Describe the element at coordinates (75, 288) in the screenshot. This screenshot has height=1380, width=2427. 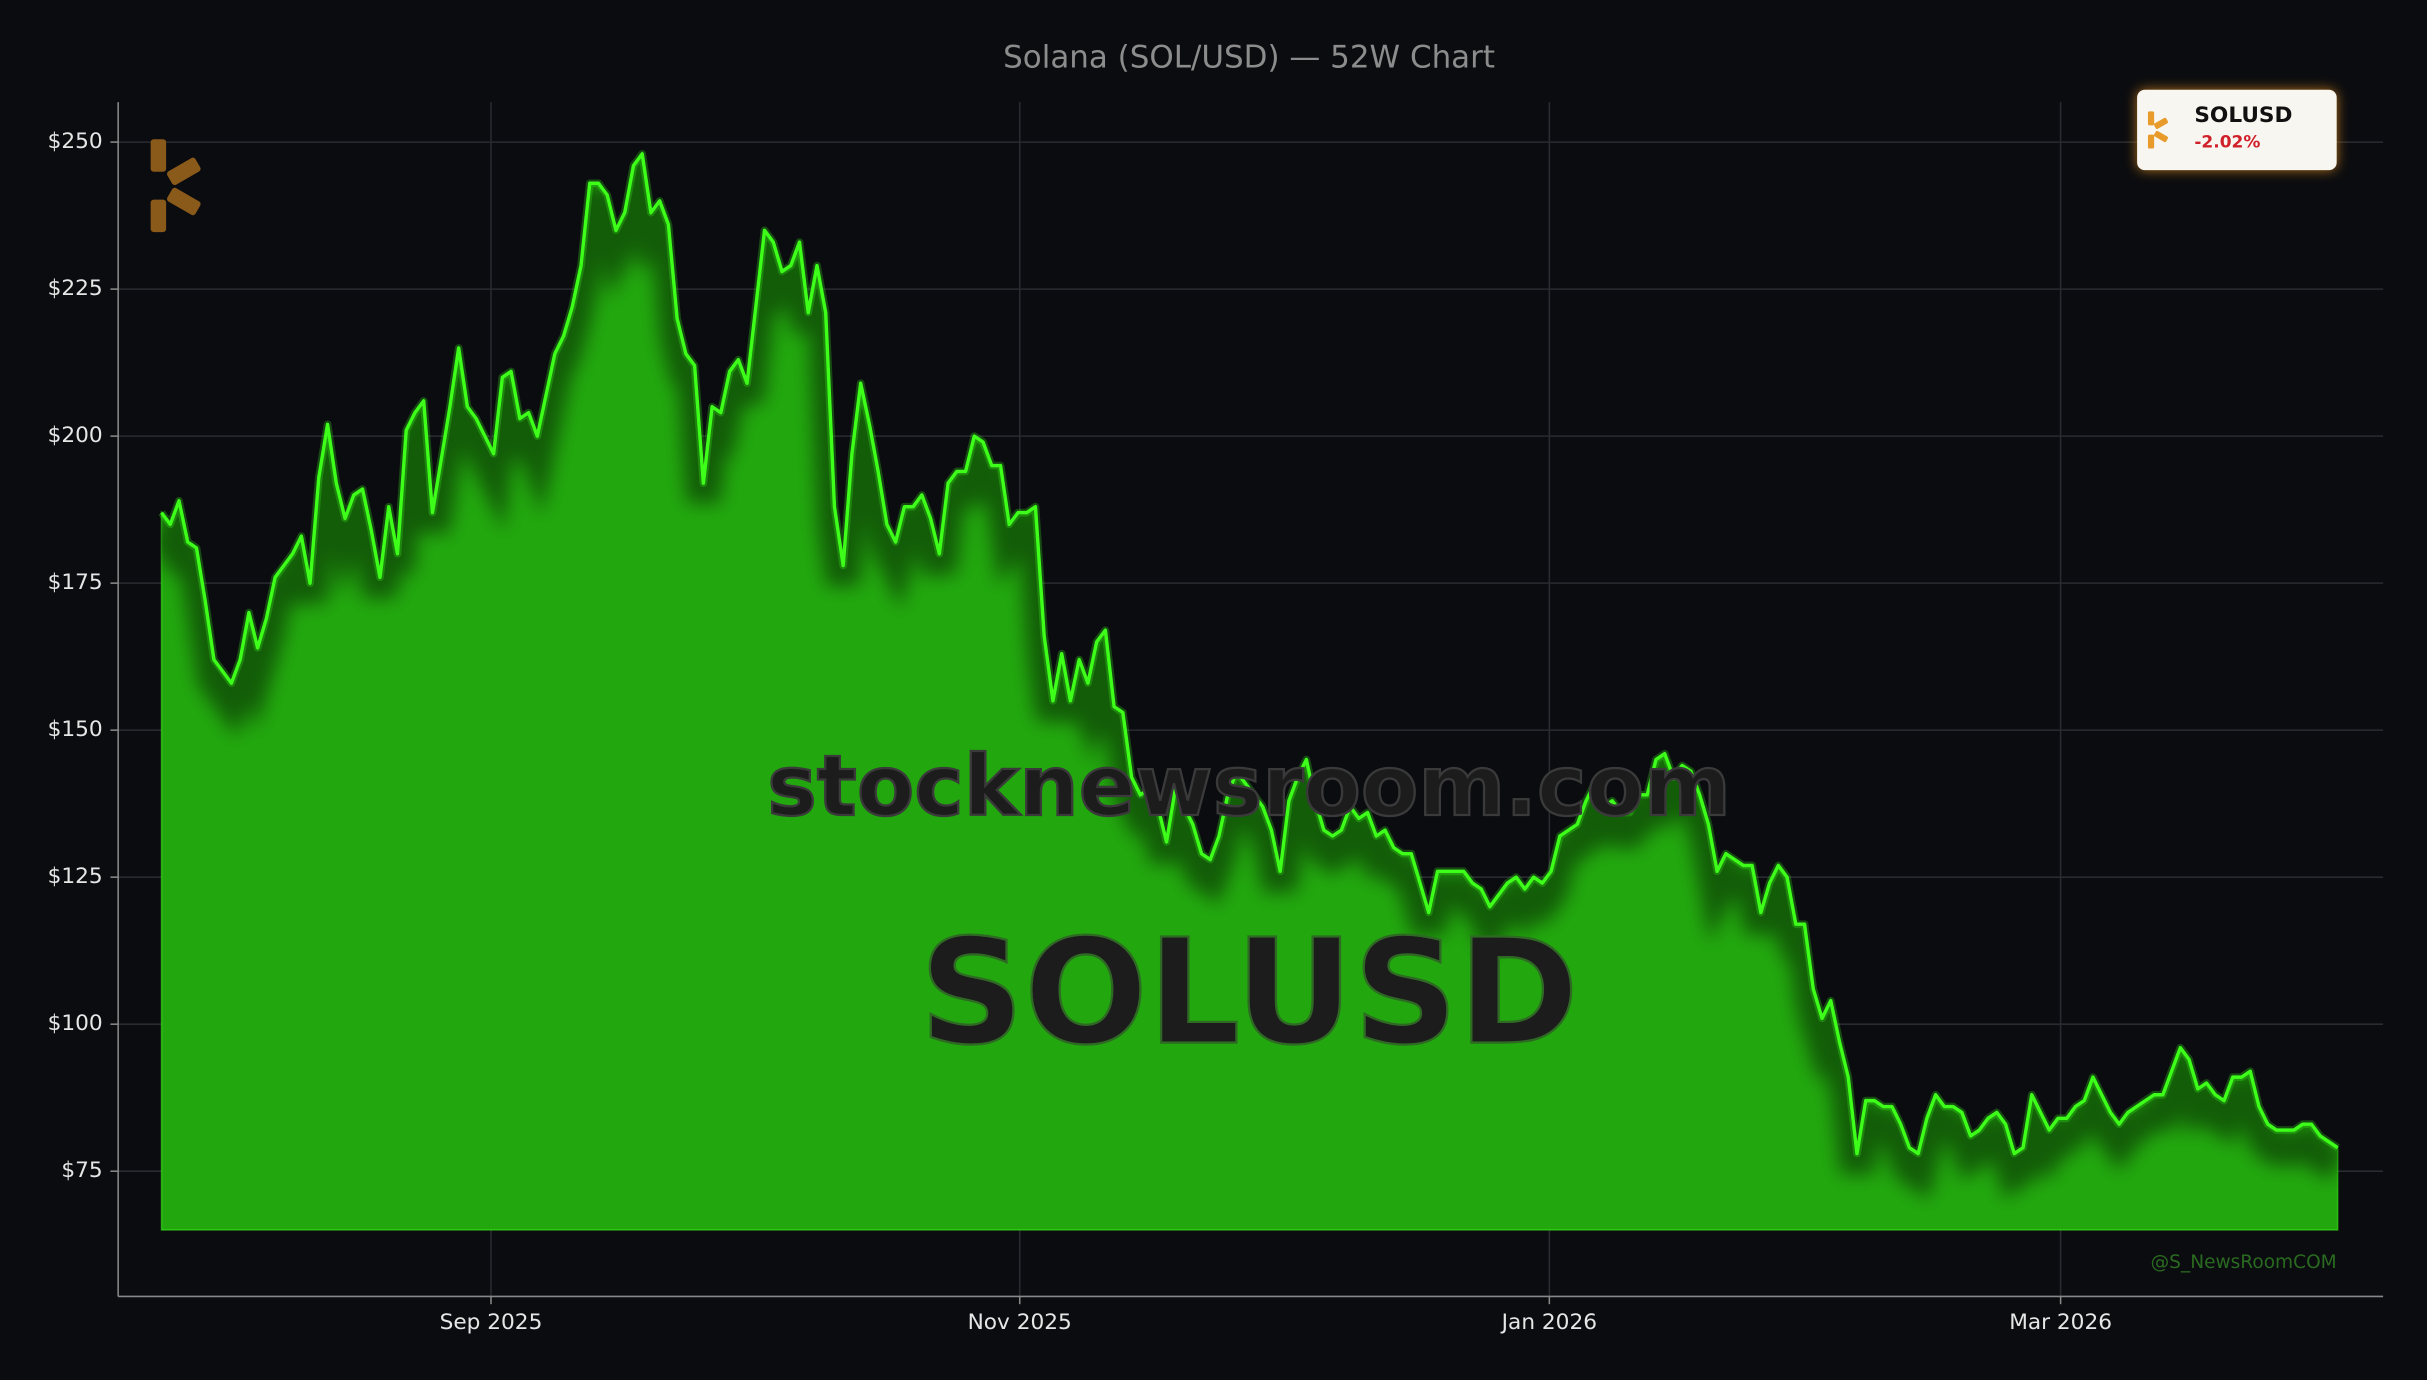
I see `y-tick-label: $225` at that location.